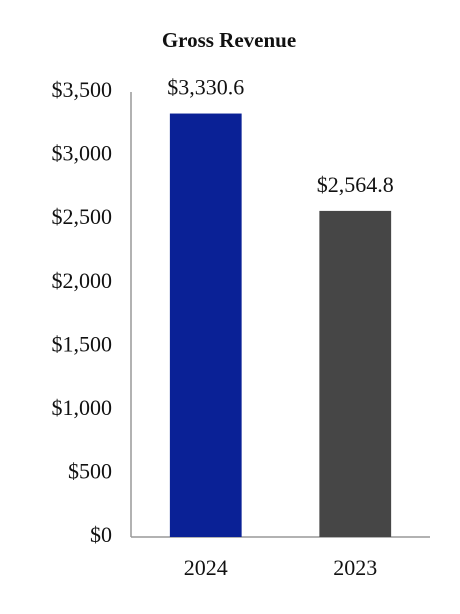 Image resolution: width=460 pixels, height=614 pixels. I want to click on value-label: $2,564.8, so click(355, 184).